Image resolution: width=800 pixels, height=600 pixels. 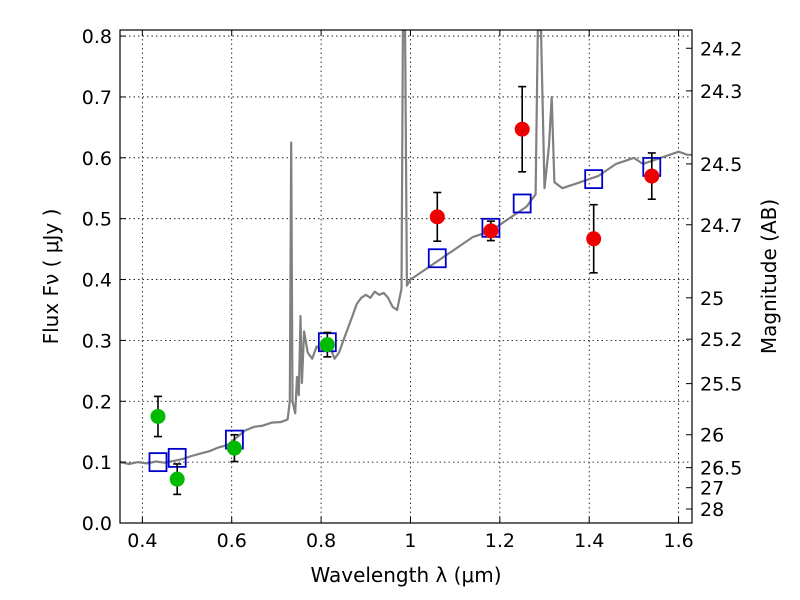 What do you see at coordinates (97, 159) in the screenshot?
I see `y-tick-label: 0.6` at bounding box center [97, 159].